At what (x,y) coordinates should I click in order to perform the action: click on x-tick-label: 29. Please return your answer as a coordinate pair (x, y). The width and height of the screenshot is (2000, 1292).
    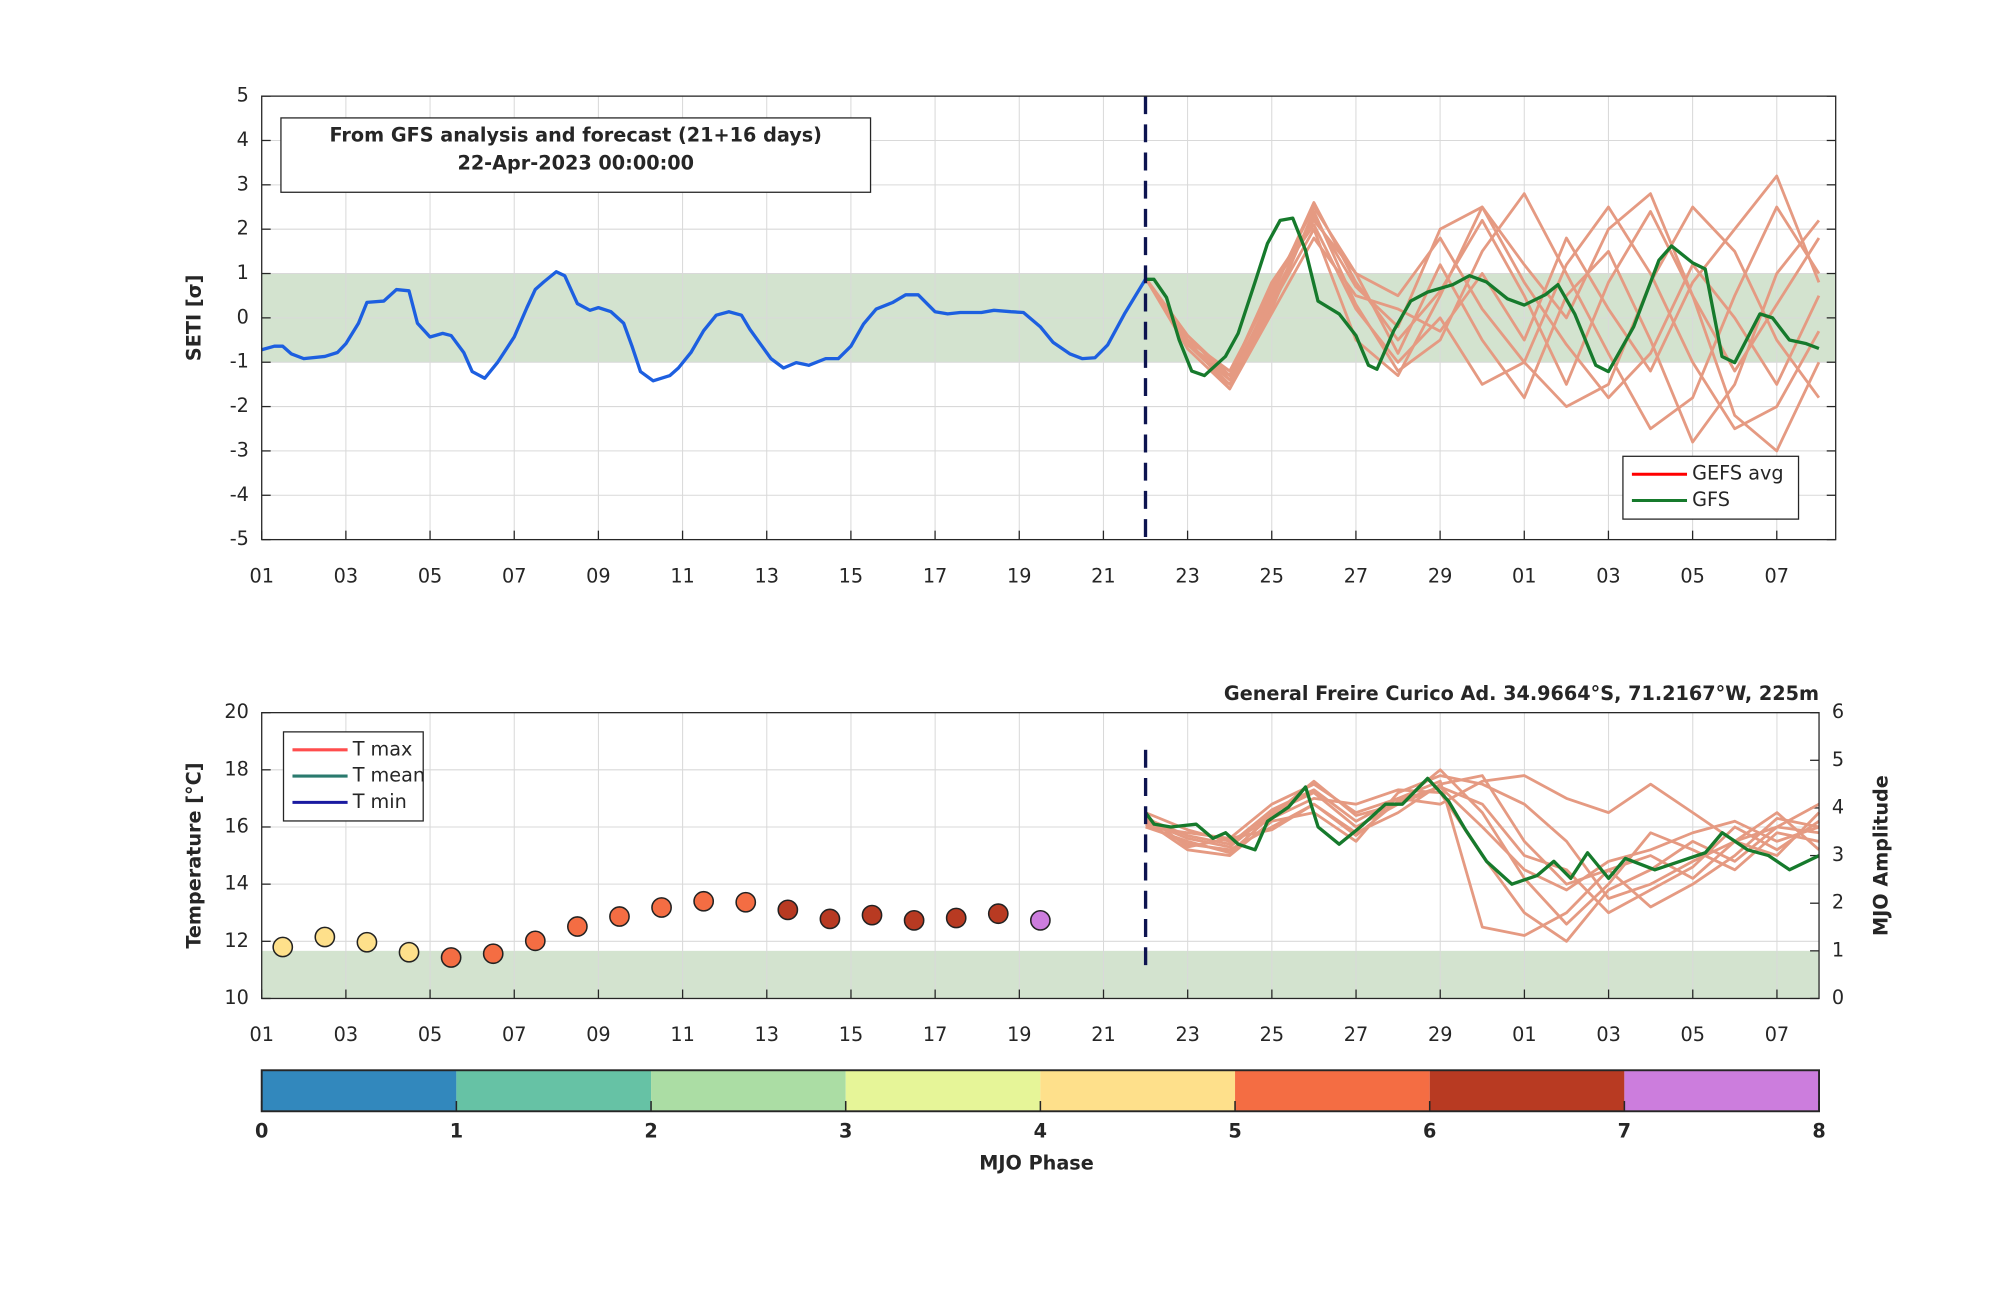
    Looking at the image, I should click on (1440, 575).